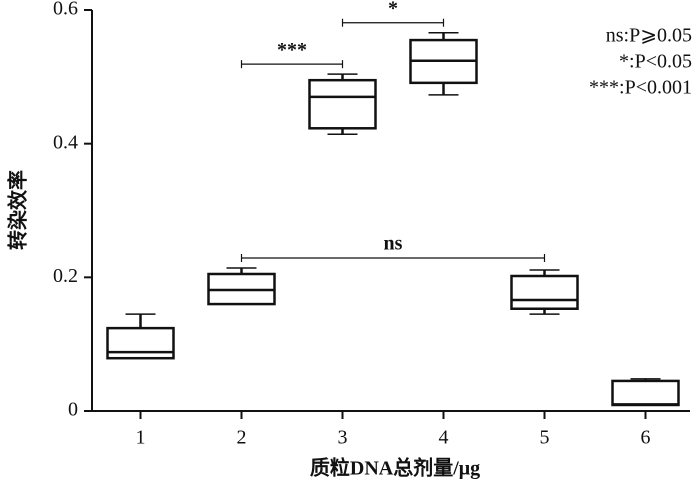 Image resolution: width=700 pixels, height=491 pixels. What do you see at coordinates (242, 438) in the screenshot?
I see `x-tick-label: 2` at bounding box center [242, 438].